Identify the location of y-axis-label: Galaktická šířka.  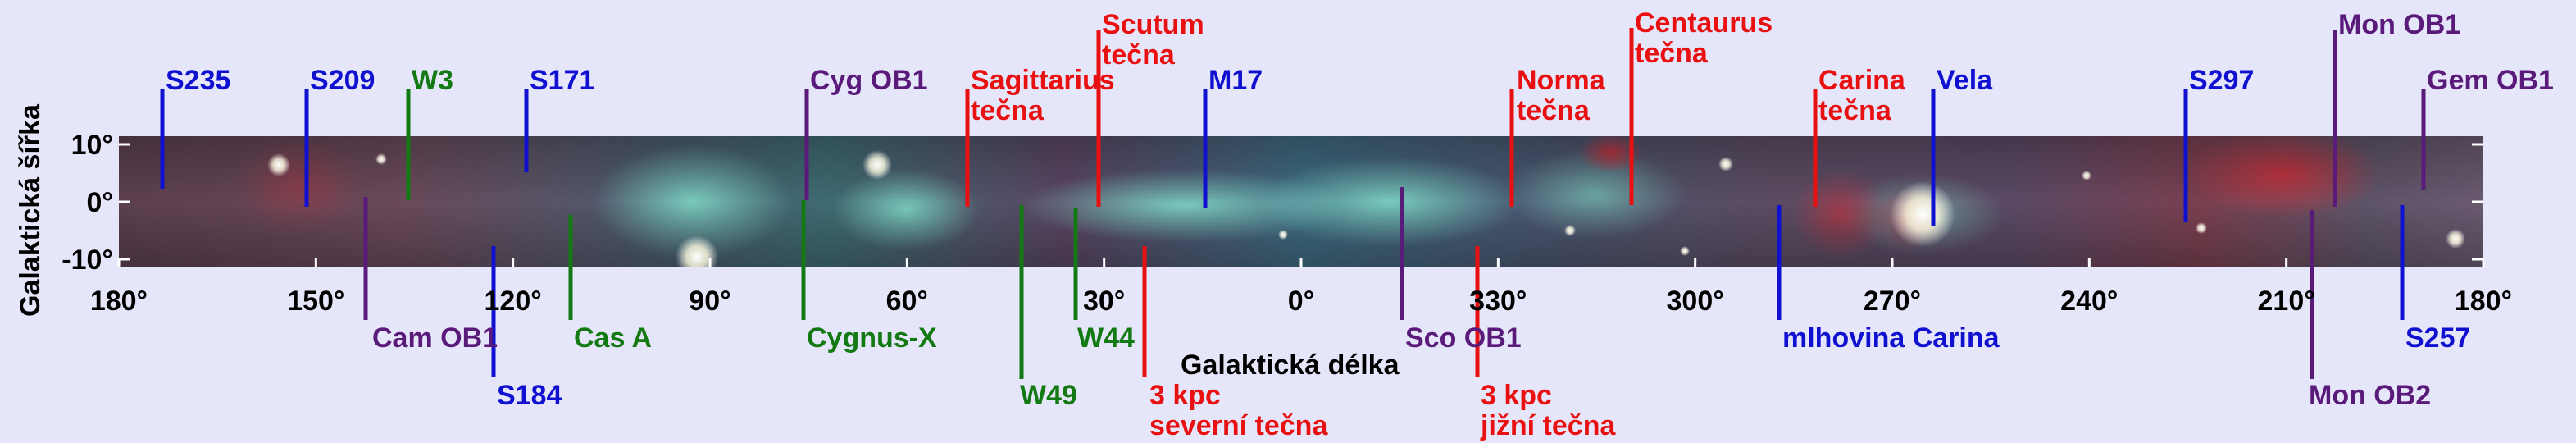
(30, 210).